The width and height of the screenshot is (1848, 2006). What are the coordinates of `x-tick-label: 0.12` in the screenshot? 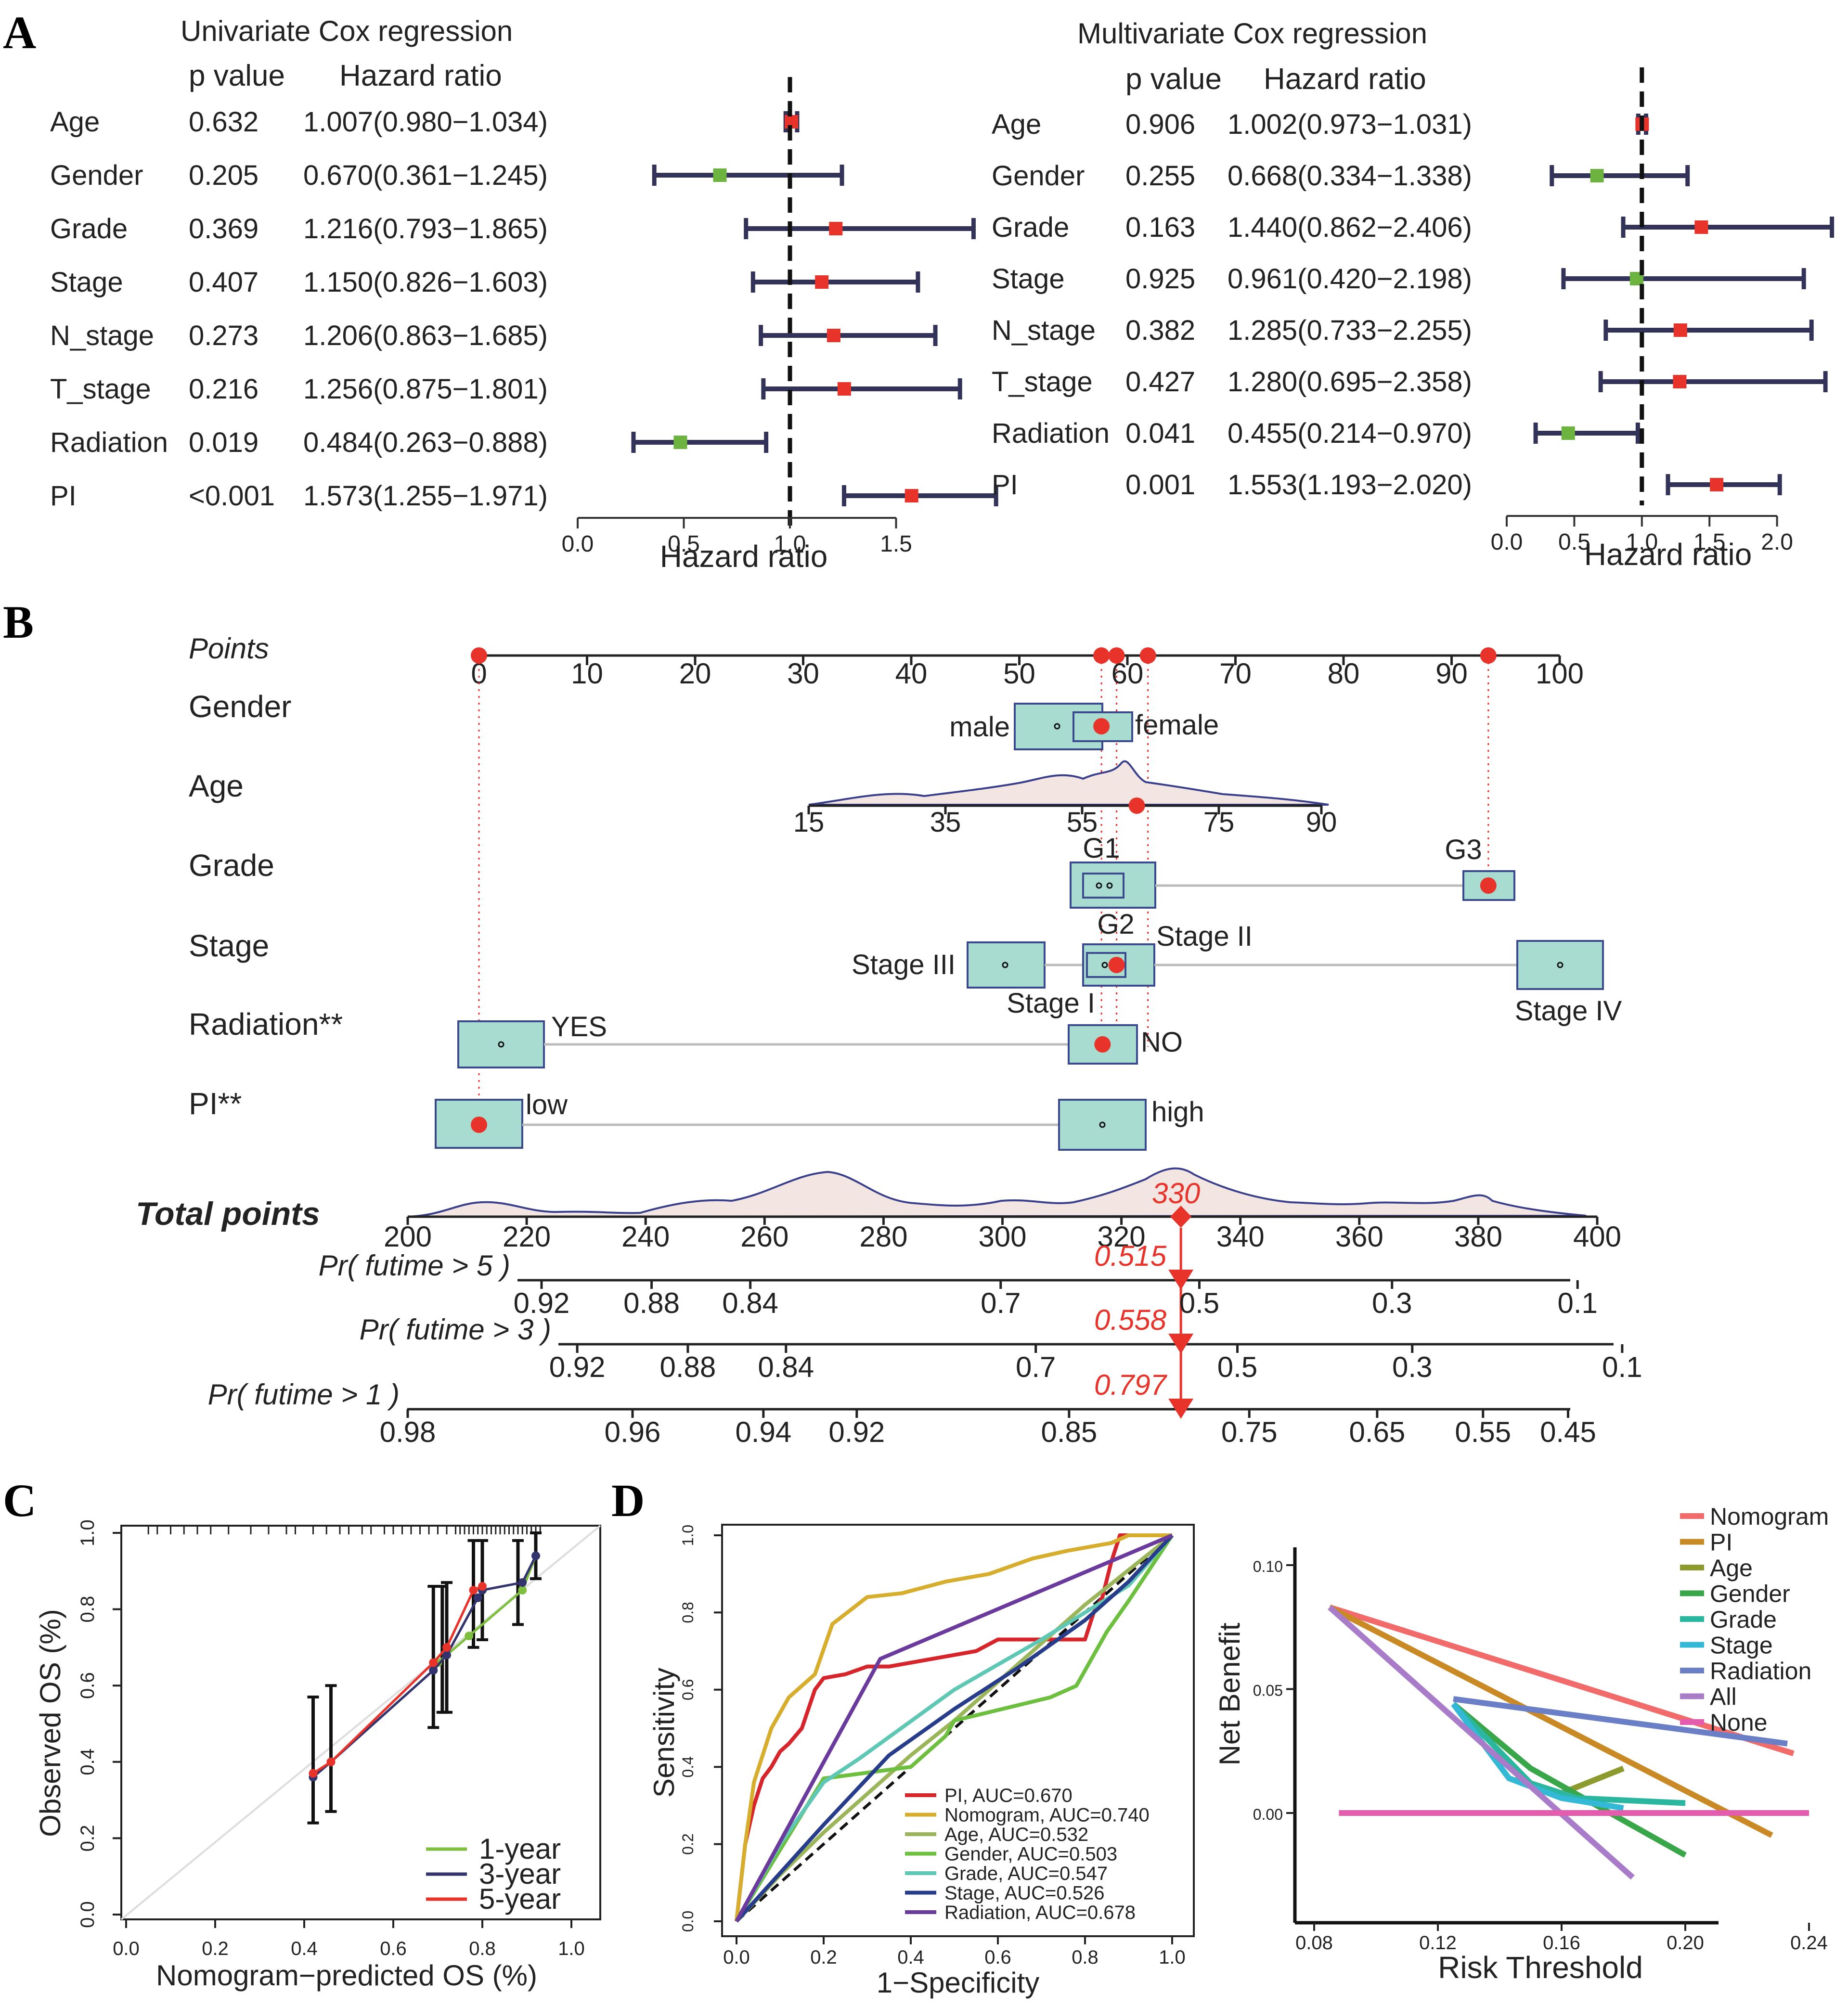 It's located at (1438, 1943).